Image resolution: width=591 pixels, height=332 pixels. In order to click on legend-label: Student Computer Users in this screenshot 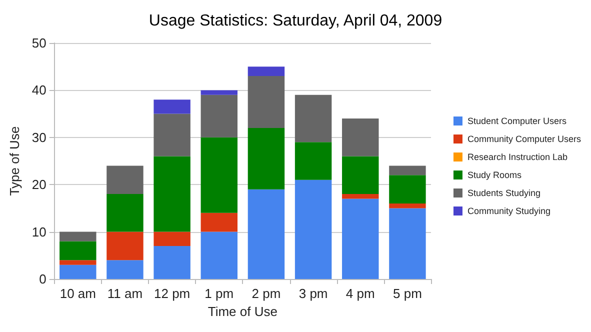, I will do `click(517, 121)`.